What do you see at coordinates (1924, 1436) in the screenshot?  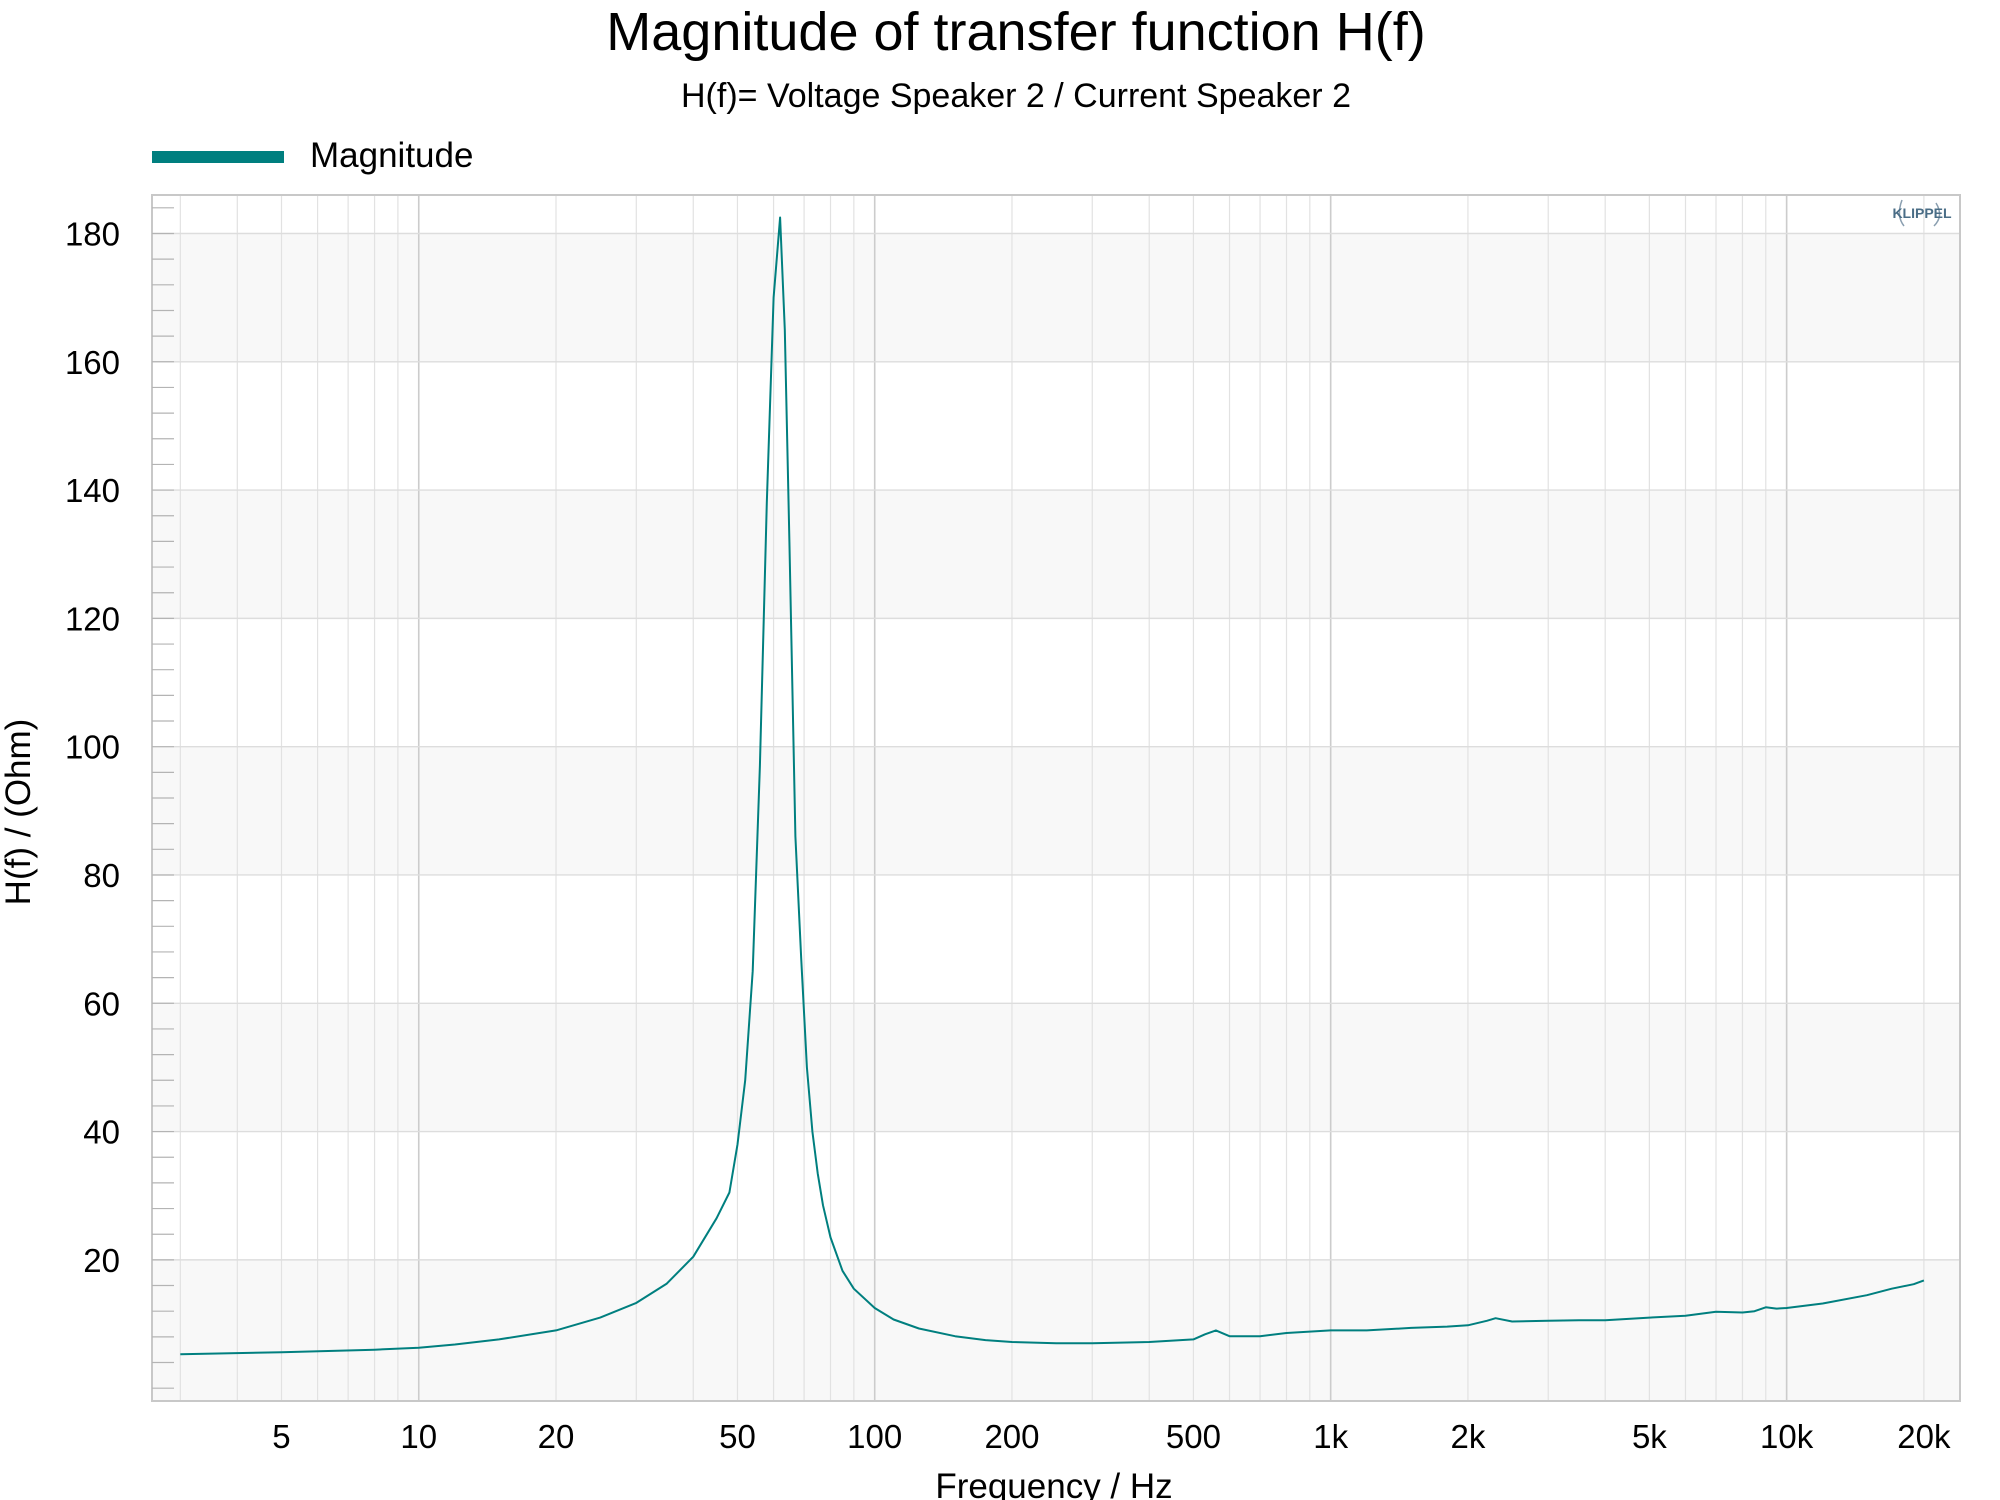 I see `x-tick-label: 20k` at bounding box center [1924, 1436].